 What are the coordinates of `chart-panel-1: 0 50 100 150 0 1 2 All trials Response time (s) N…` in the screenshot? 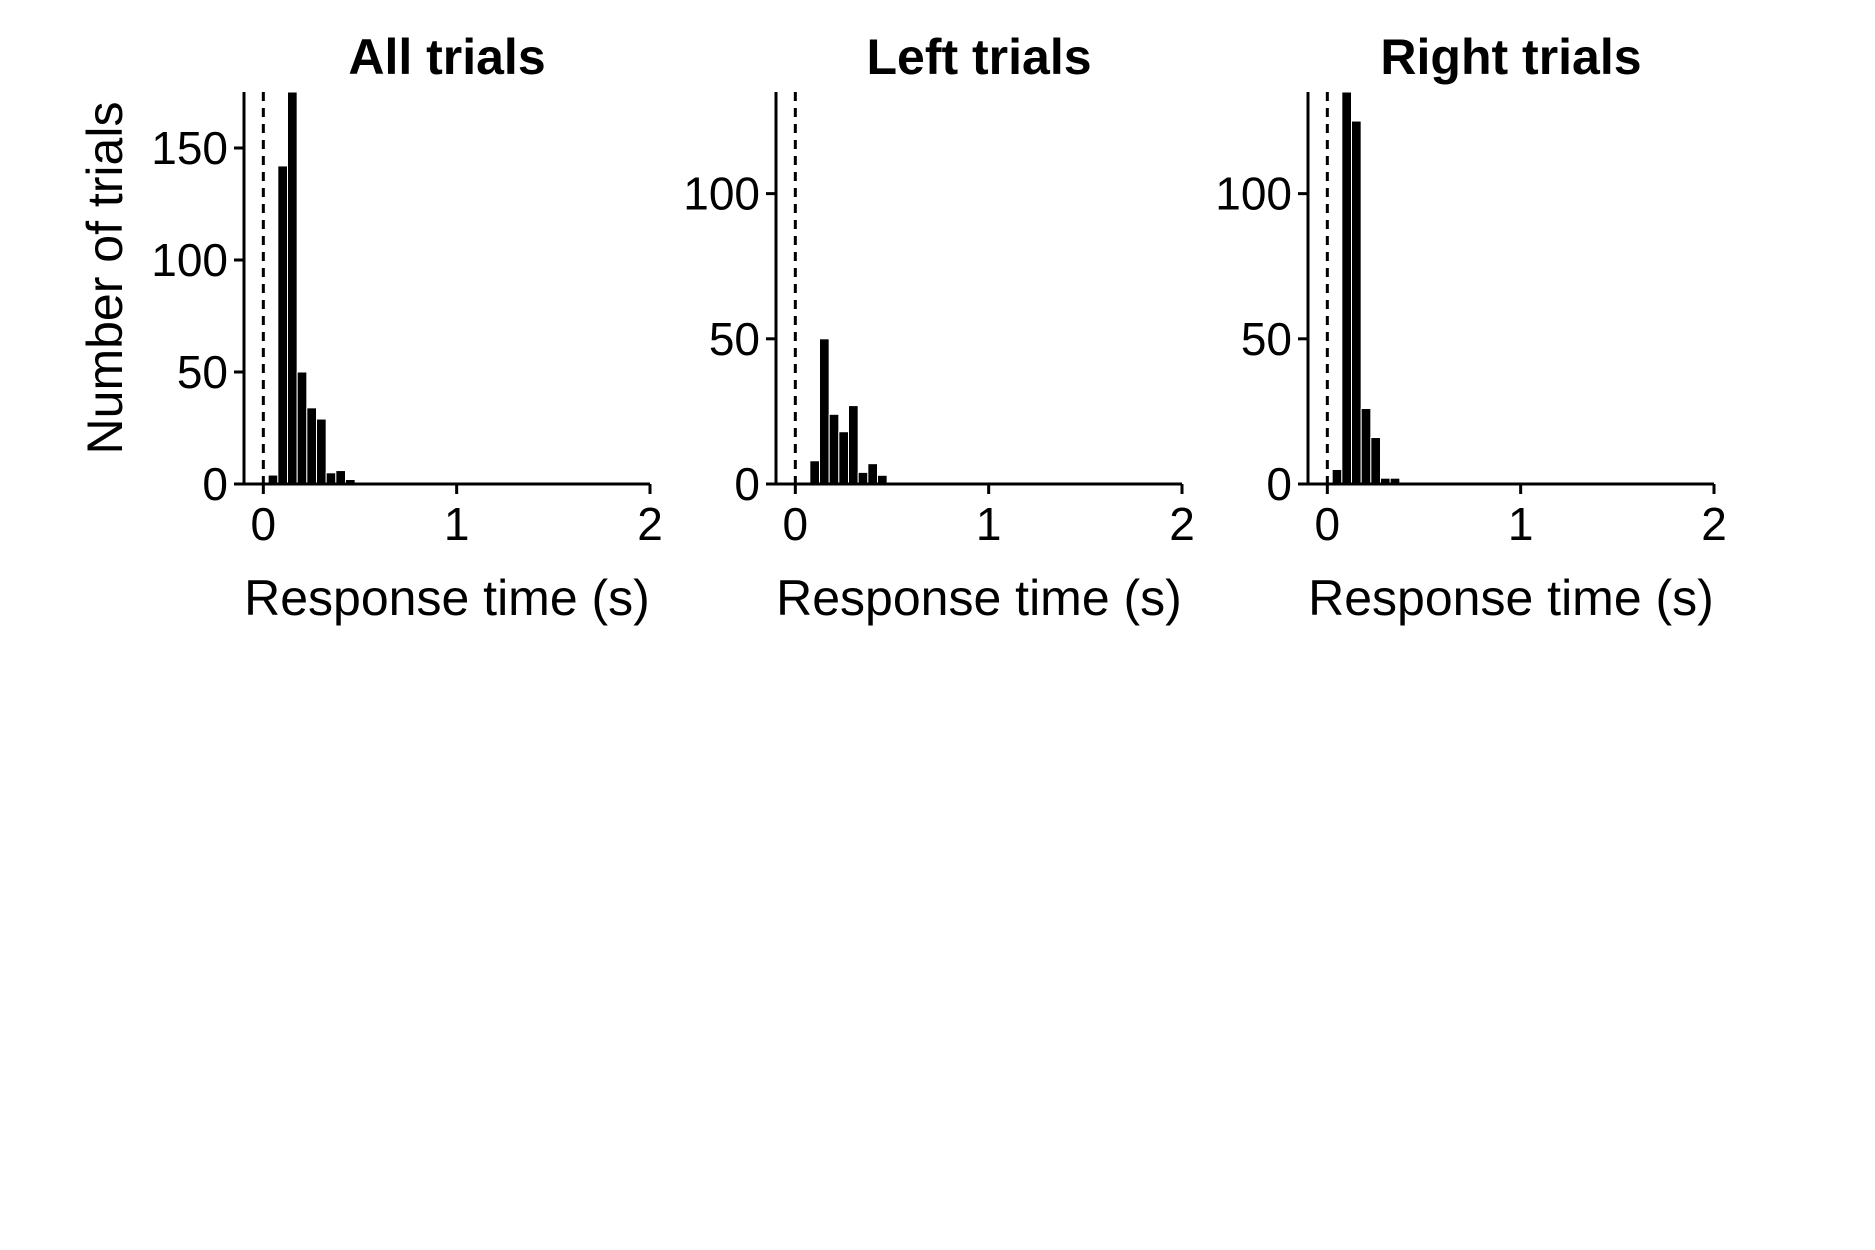 It's located at (370, 327).